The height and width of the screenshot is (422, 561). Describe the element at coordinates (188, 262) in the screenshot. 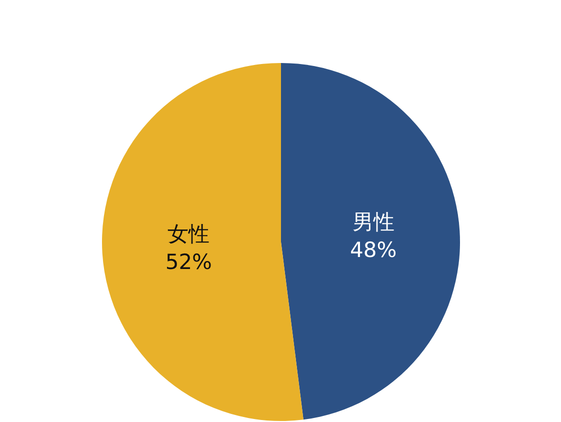

I see `data-label: 52%` at that location.